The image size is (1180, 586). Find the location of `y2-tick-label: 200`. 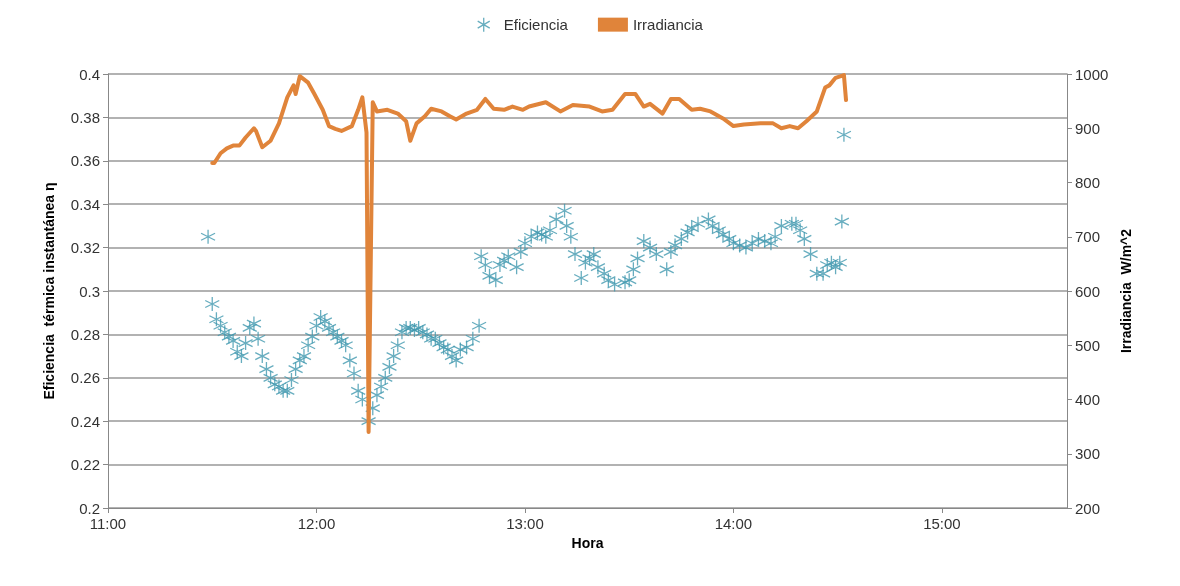

y2-tick-label: 200 is located at coordinates (1088, 508).